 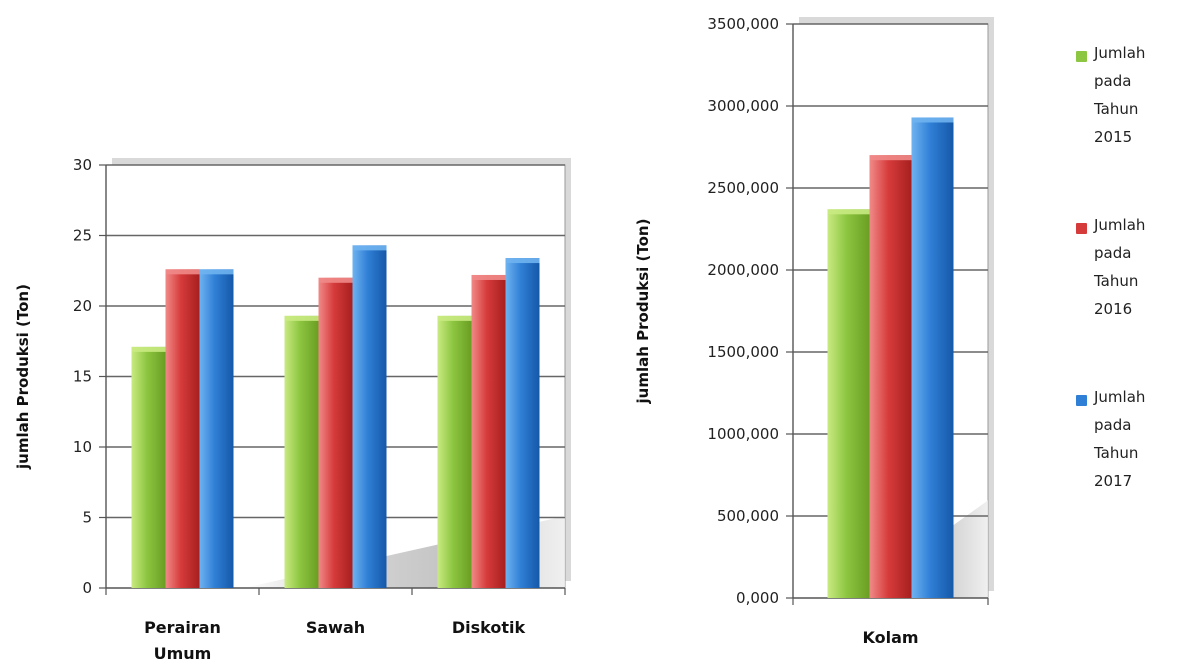 What do you see at coordinates (82, 447) in the screenshot?
I see `y-tick-label: 10` at bounding box center [82, 447].